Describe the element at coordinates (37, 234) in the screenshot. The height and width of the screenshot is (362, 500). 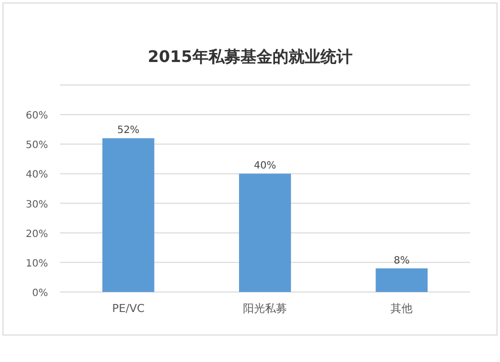
I see `y-tick-label: 20%` at that location.